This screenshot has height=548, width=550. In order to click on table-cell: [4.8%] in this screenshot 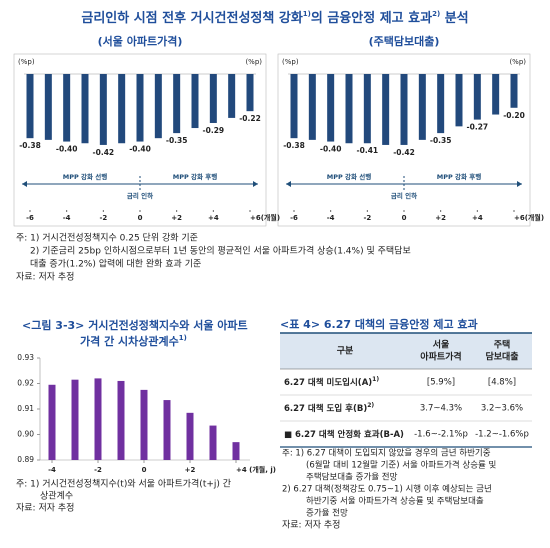, I will do `click(502, 383)`.